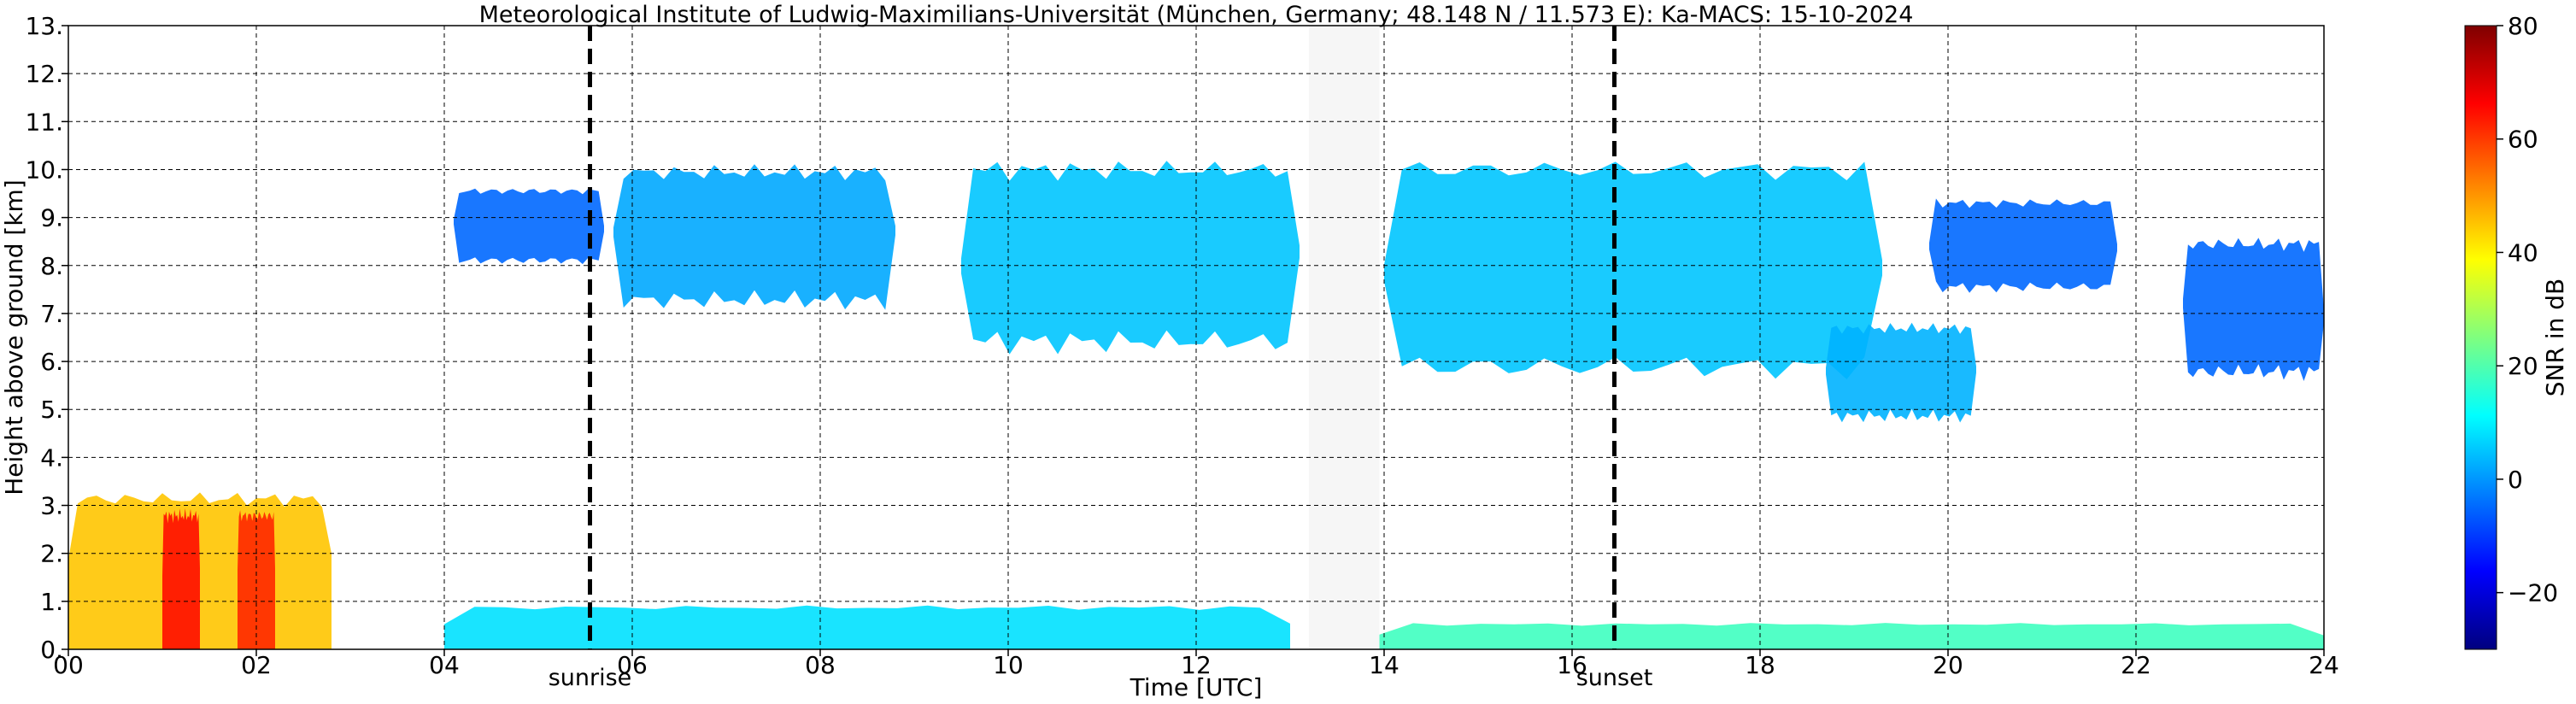  Describe the element at coordinates (14, 337) in the screenshot. I see `y-axis-label: Height above ground [km]` at that location.